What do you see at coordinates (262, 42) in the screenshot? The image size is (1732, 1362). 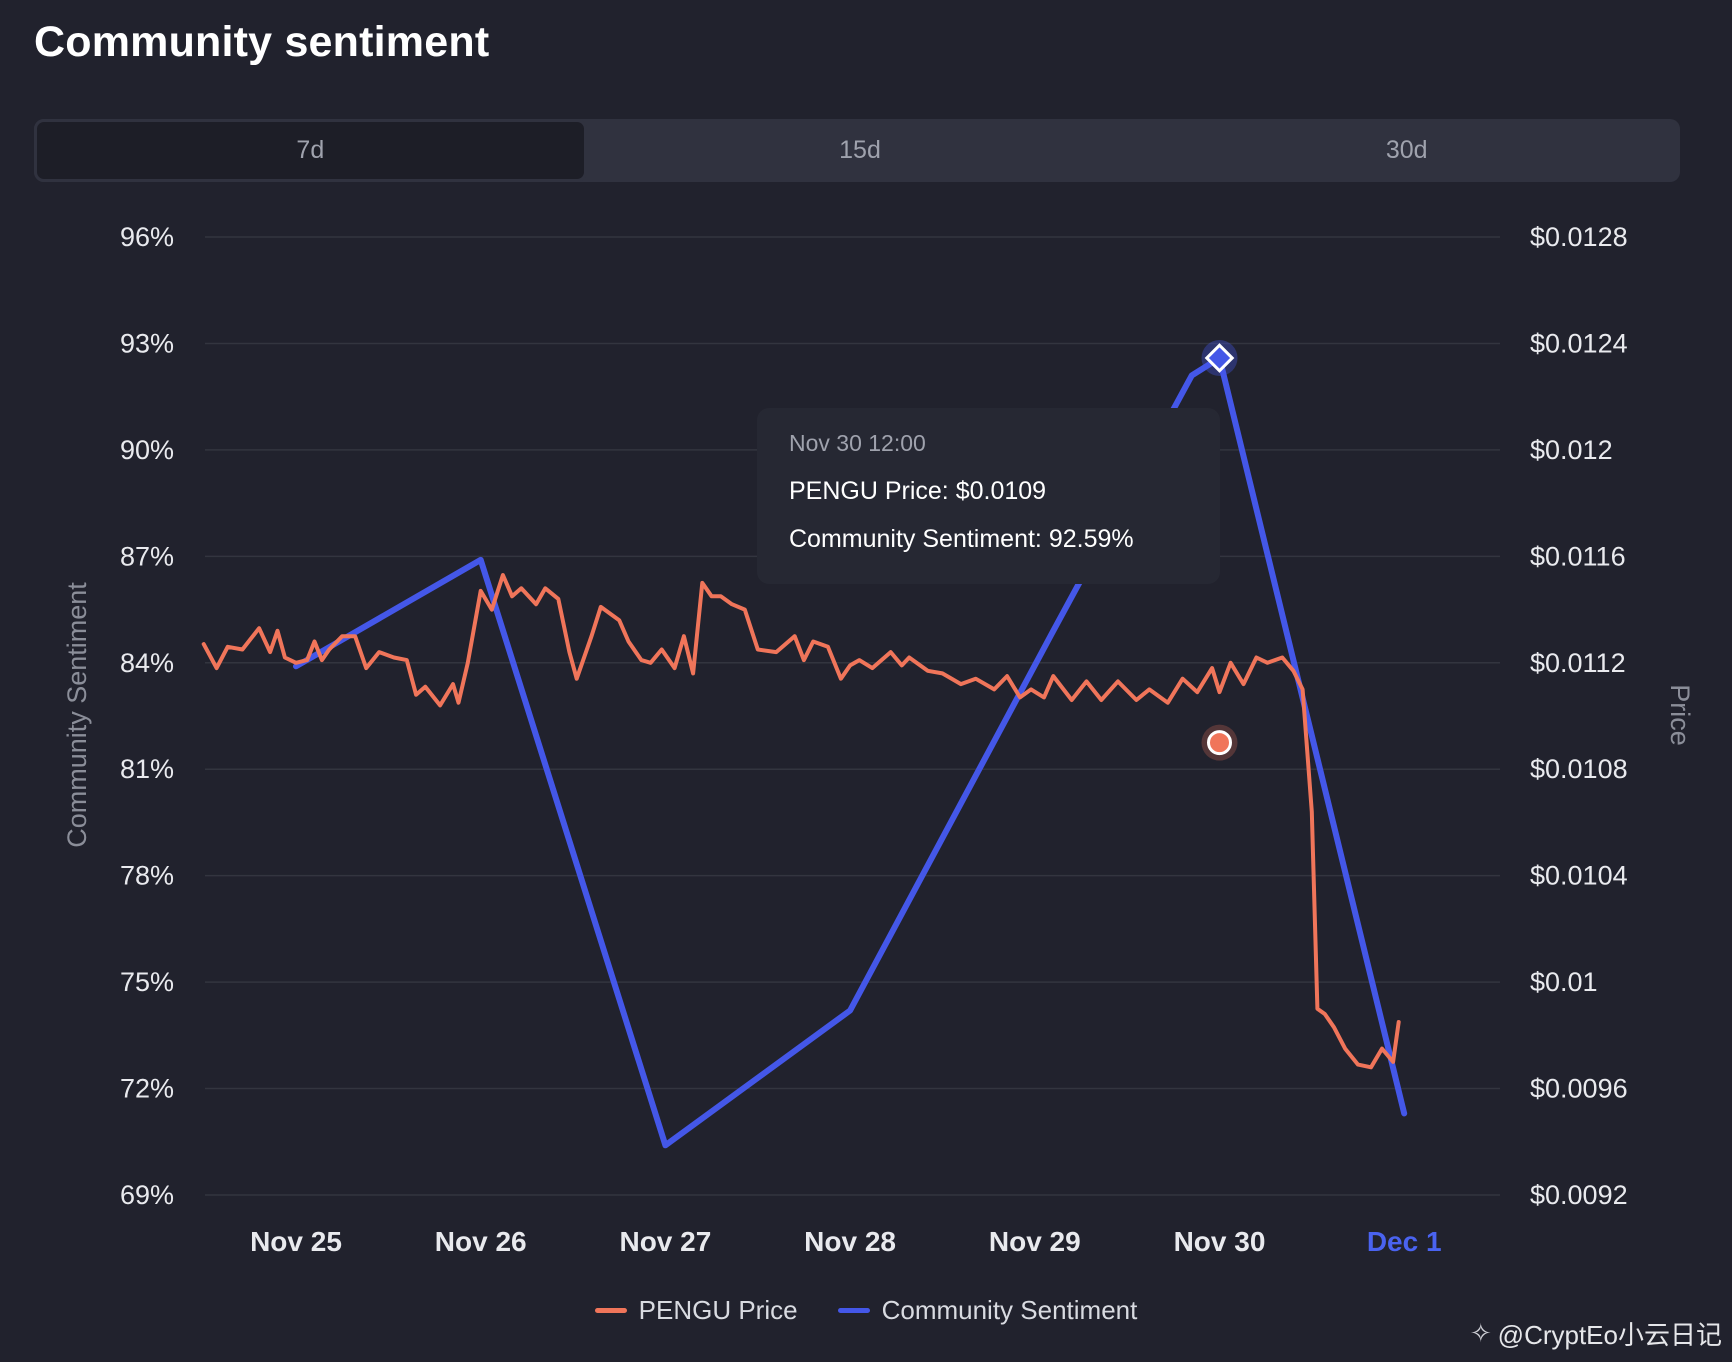 I see `page-title: Community sentiment` at bounding box center [262, 42].